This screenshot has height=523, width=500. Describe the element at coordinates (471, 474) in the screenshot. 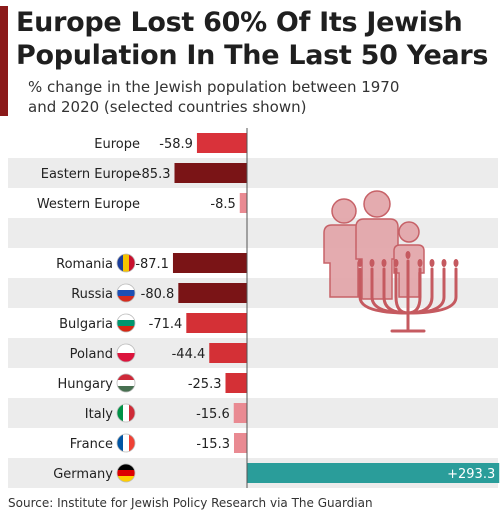

I see `value-label-germany: +293.3` at that location.